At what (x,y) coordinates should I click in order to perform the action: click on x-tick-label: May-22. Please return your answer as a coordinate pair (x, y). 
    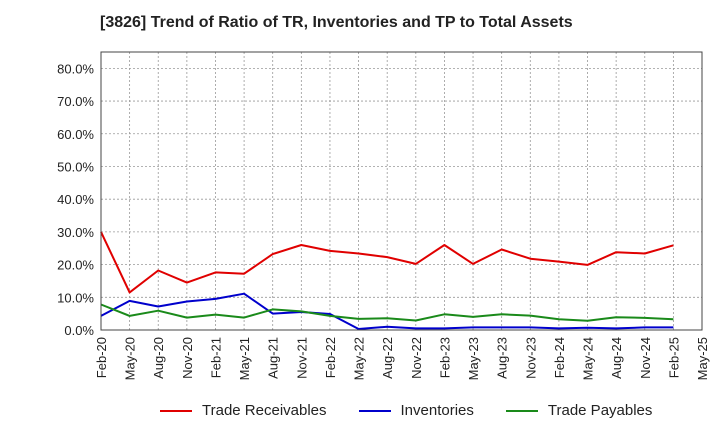
    Looking at the image, I should click on (359, 358).